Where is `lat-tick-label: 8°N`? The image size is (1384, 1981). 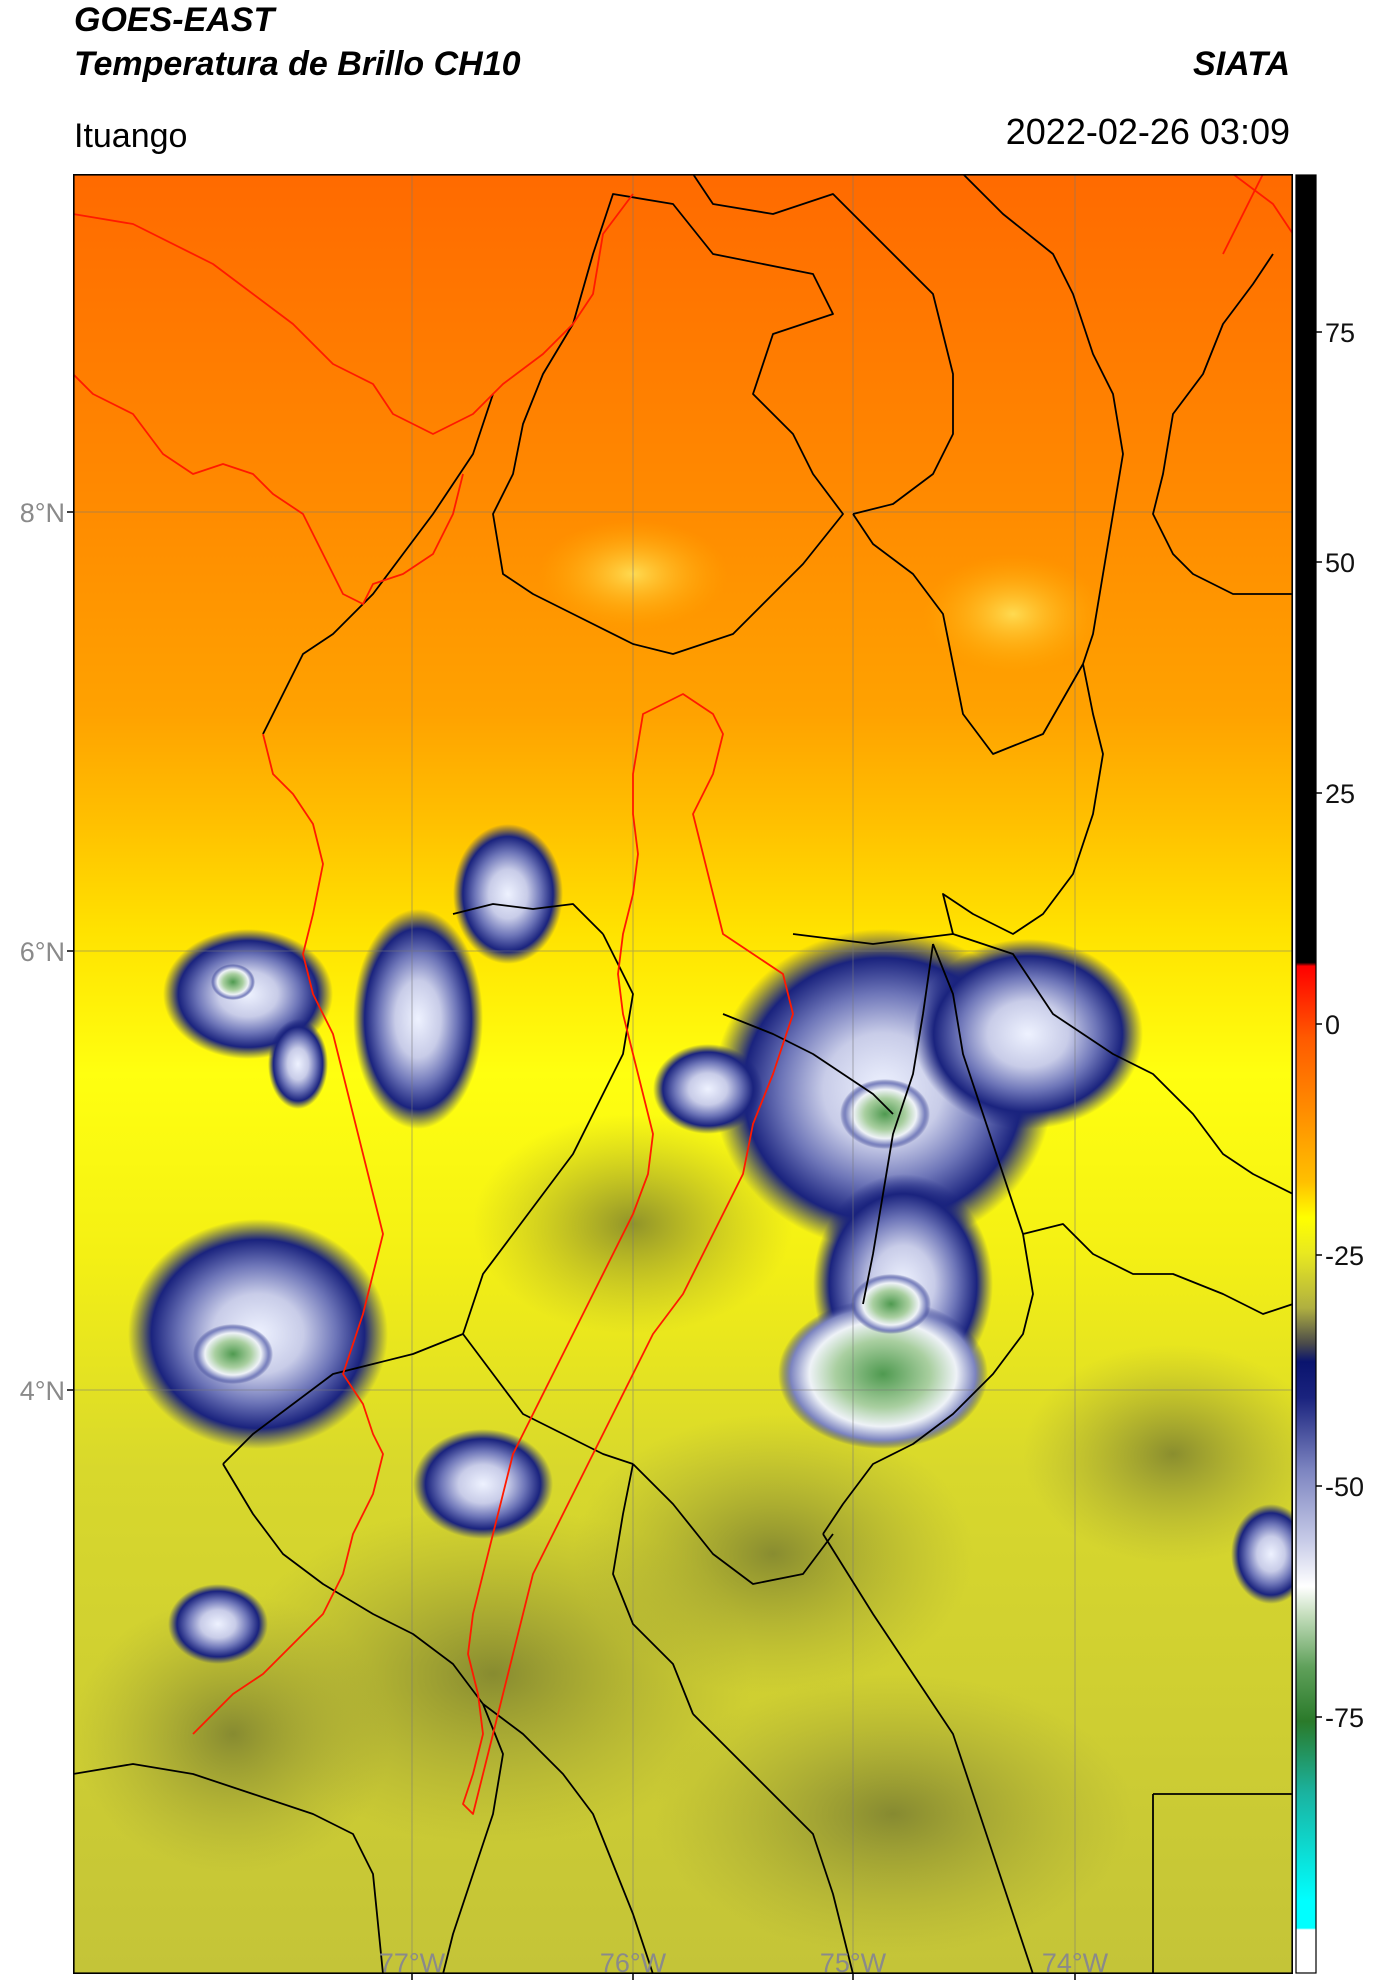 lat-tick-label: 8°N is located at coordinates (42, 513).